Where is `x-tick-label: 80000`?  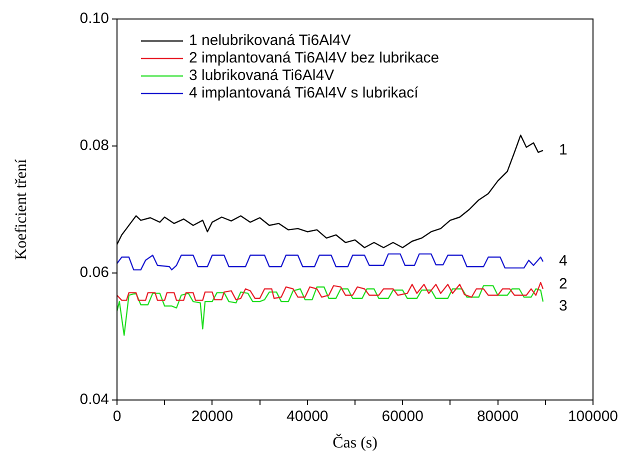
x-tick-label: 80000 is located at coordinates (497, 417).